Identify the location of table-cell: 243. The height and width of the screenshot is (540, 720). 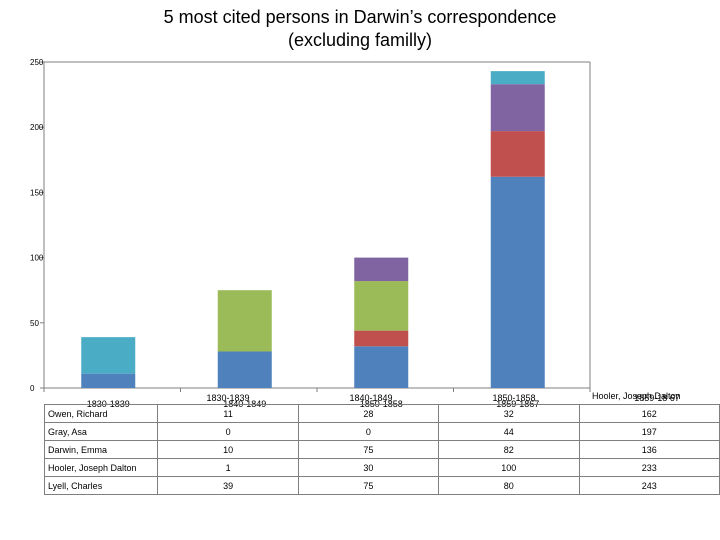
(649, 485).